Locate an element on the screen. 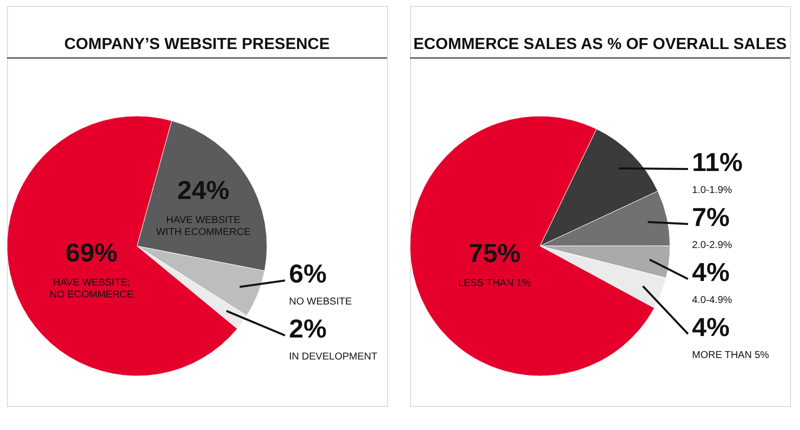 This screenshot has width=800, height=430. slice-label: HAVE WEBSITE WITH ECOMMERCE is located at coordinates (203, 226).